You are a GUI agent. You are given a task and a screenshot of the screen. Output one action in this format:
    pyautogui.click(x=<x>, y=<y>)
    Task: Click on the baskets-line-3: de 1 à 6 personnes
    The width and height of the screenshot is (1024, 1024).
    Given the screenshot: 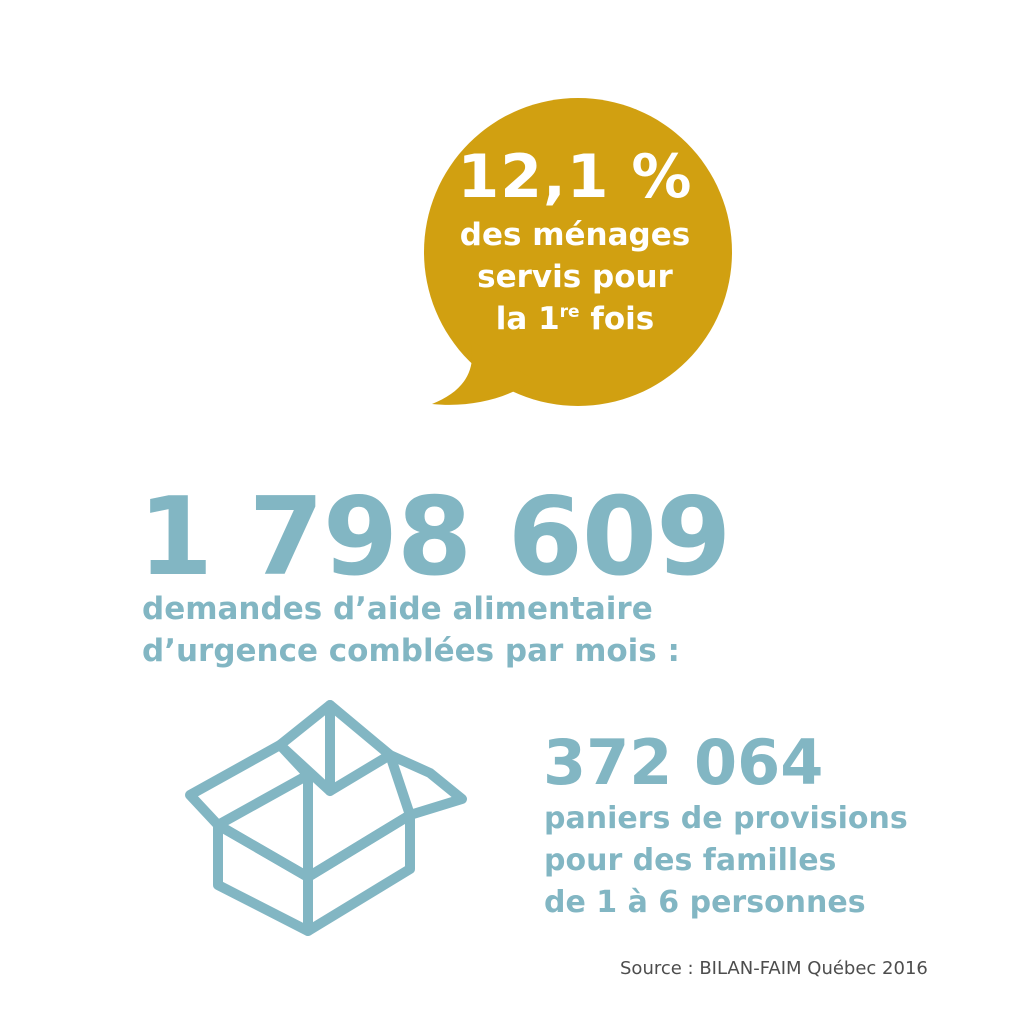 What is the action you would take?
    pyautogui.click(x=705, y=902)
    